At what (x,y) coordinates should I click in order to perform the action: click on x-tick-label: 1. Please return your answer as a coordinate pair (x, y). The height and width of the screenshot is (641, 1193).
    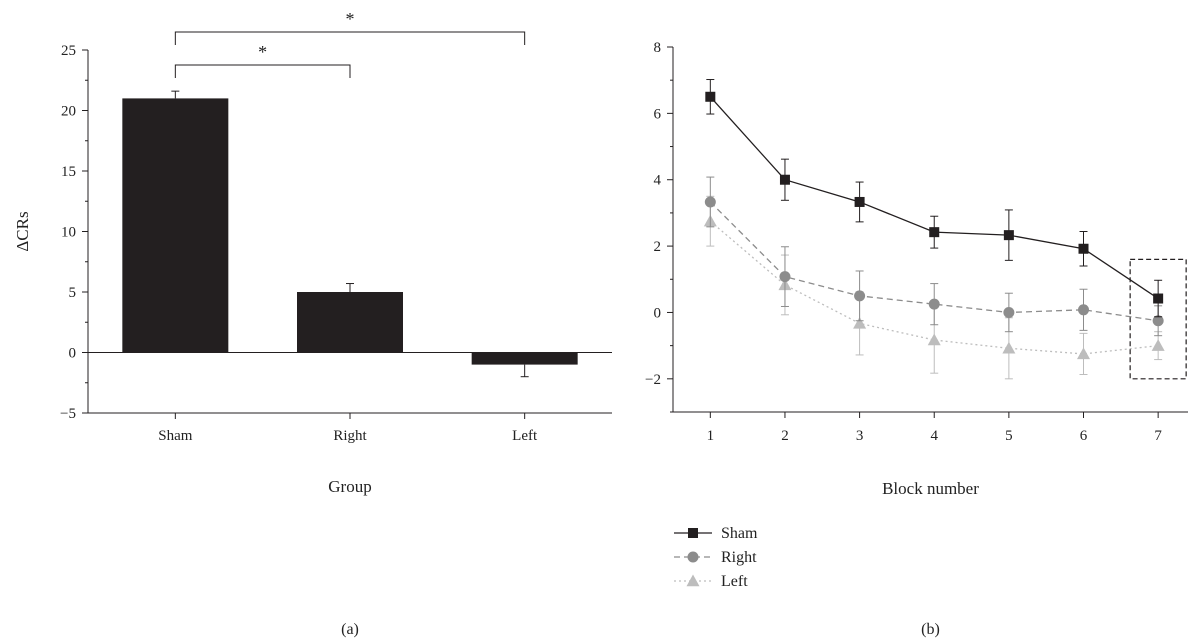
    Looking at the image, I should click on (711, 436).